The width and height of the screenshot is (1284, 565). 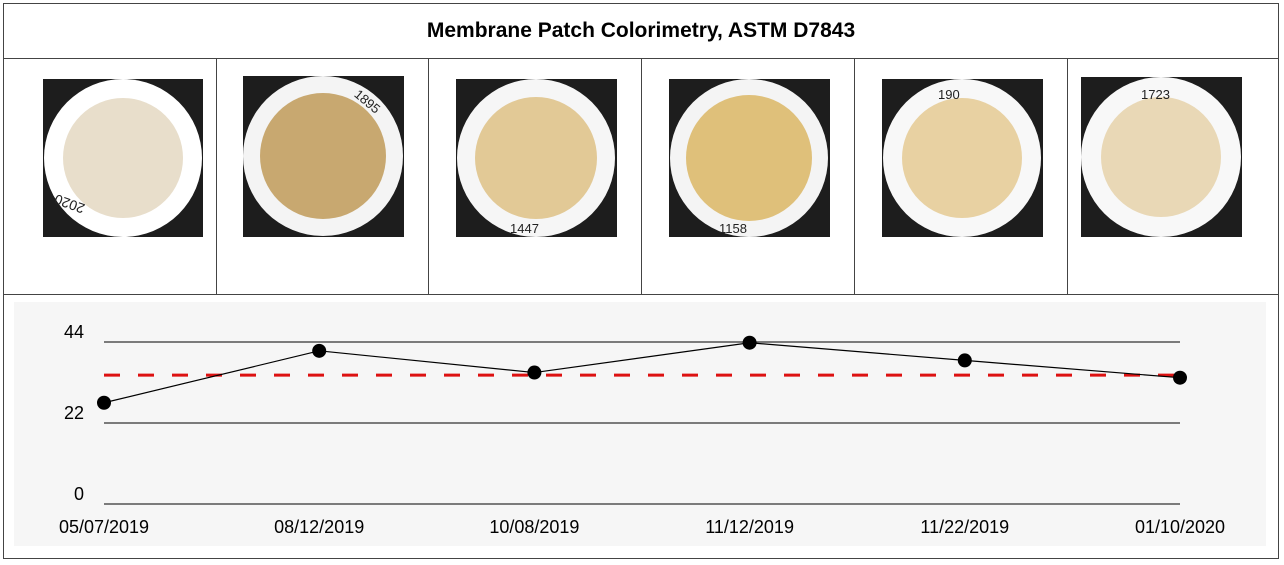 What do you see at coordinates (733, 228) in the screenshot?
I see `patch-sample-label: 1158` at bounding box center [733, 228].